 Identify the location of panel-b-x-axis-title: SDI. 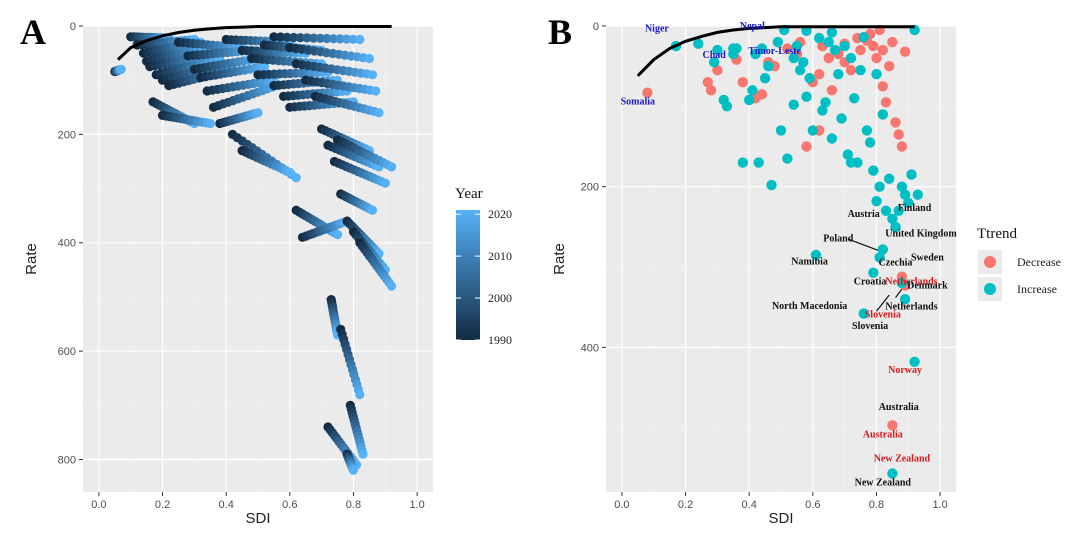
(780, 518).